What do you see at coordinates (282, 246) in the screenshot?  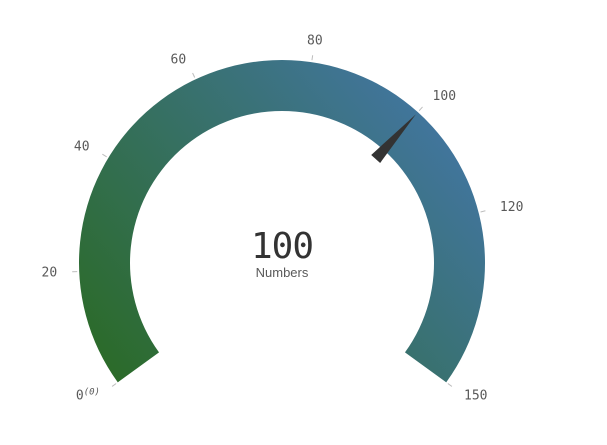 I see `gauge-value: 100` at bounding box center [282, 246].